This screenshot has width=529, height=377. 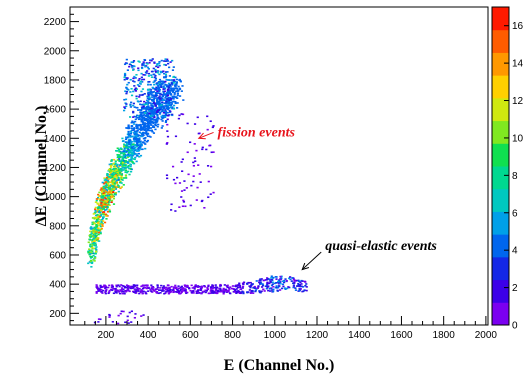 What do you see at coordinates (55, 22) in the screenshot?
I see `y-tick-label: 2200` at bounding box center [55, 22].